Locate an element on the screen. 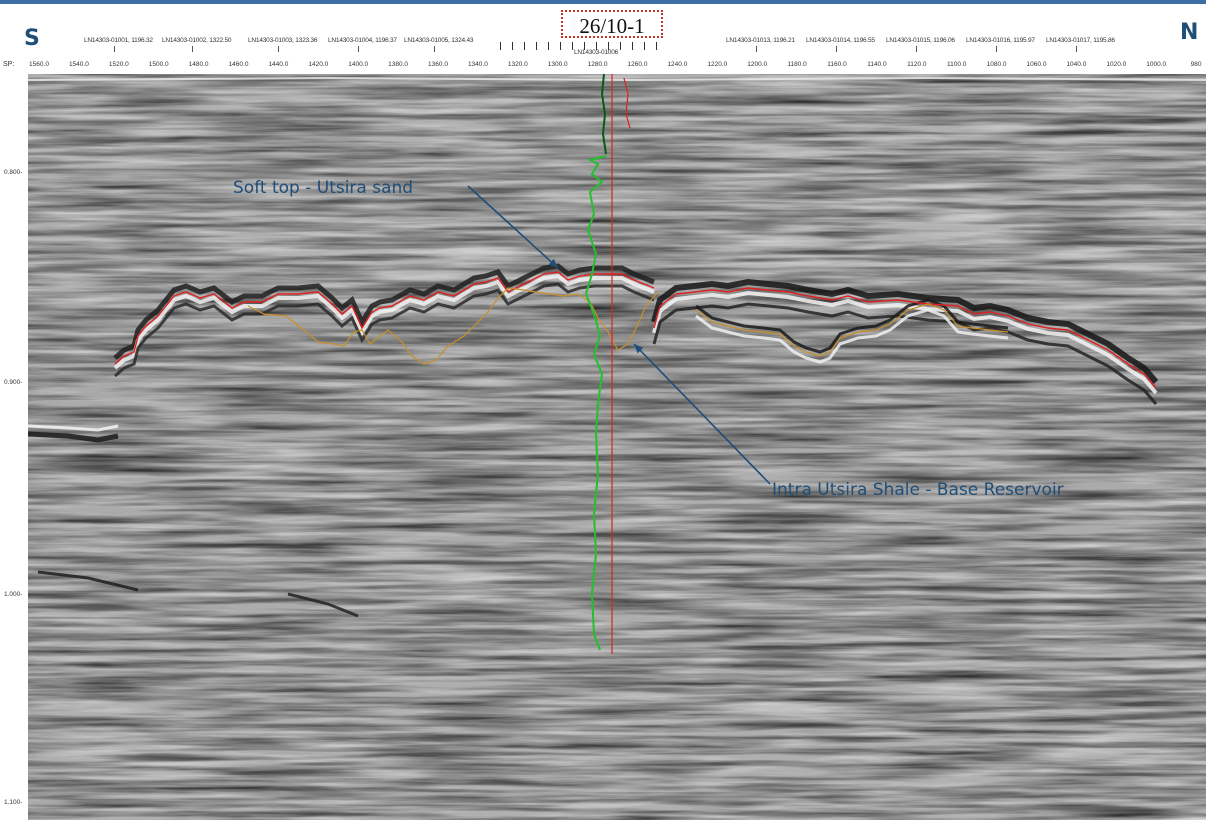 The width and height of the screenshot is (1206, 820). base-horizon-line is located at coordinates (453, 326).